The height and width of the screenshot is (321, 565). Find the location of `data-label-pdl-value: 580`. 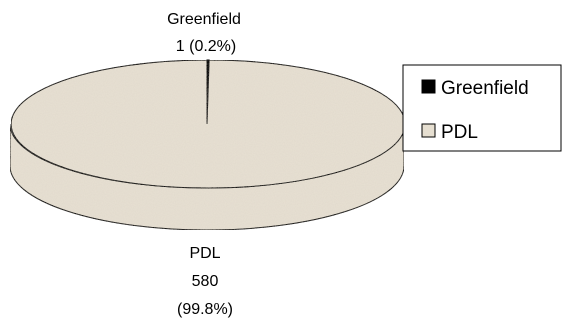

data-label-pdl-value: 580 is located at coordinates (205, 281).